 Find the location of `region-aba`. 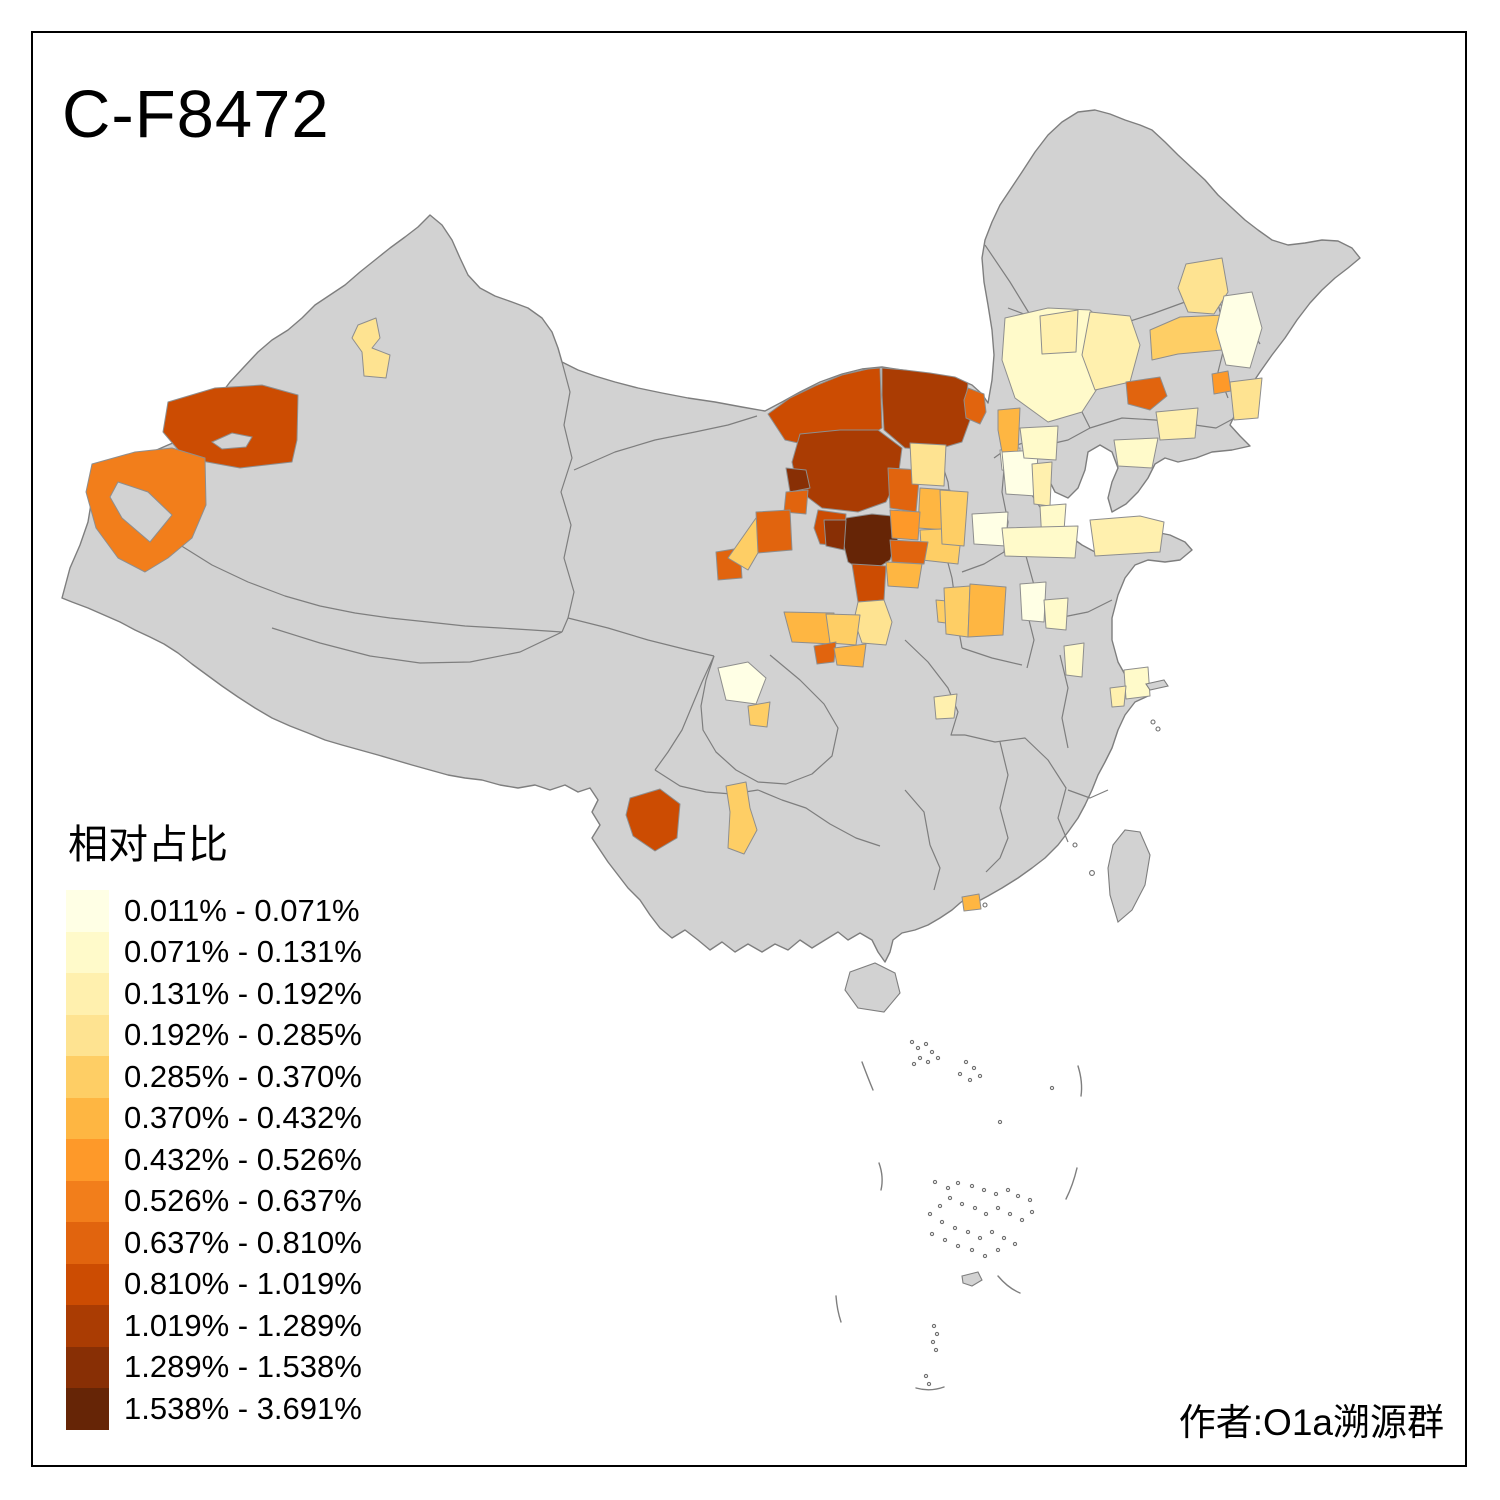

region-aba is located at coordinates (742, 683).